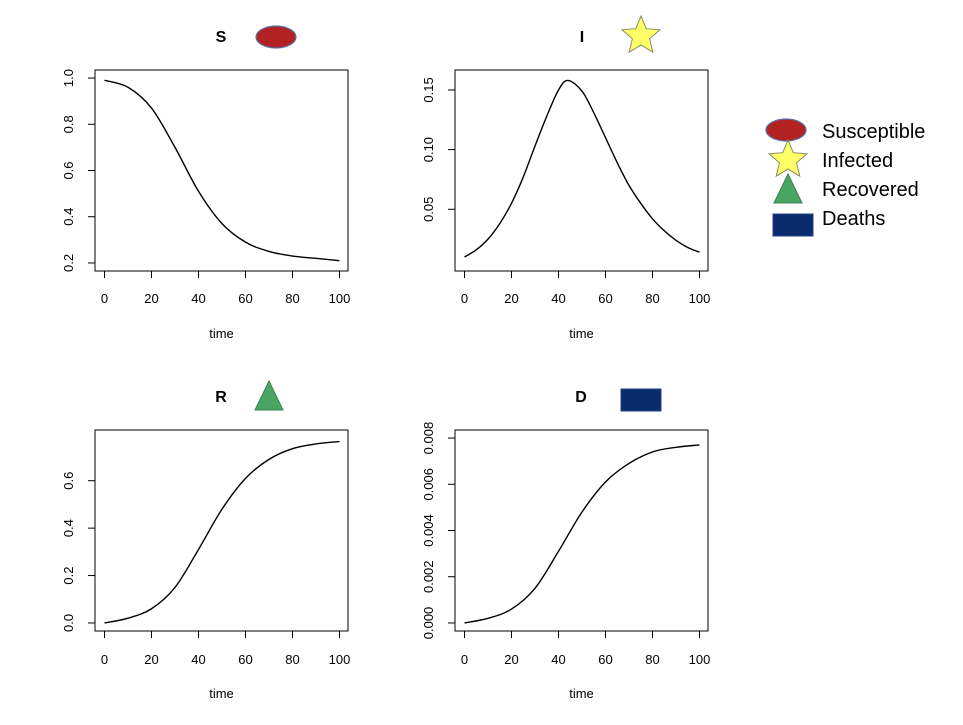 This screenshot has width=963, height=725. Describe the element at coordinates (428, 623) in the screenshot. I see `y-tick-label: 0.000` at that location.